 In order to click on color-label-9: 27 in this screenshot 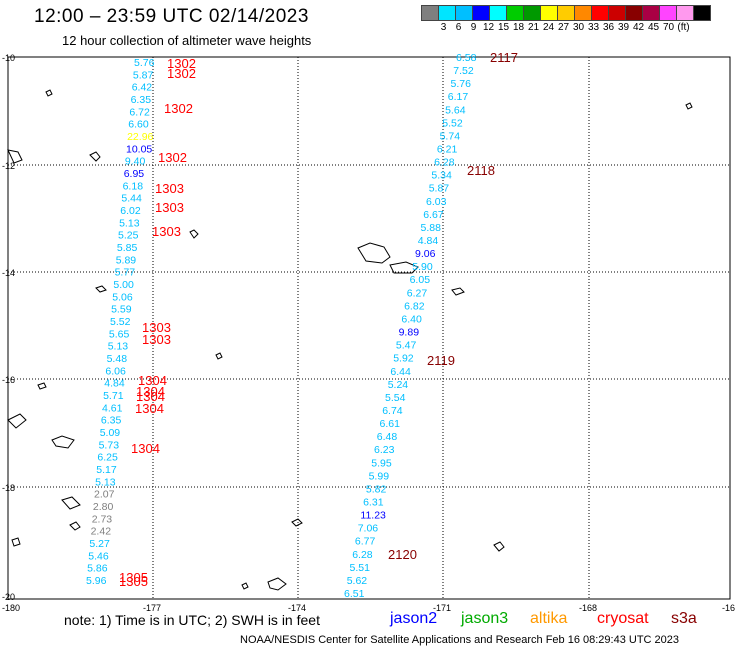, I will do `click(563, 27)`.